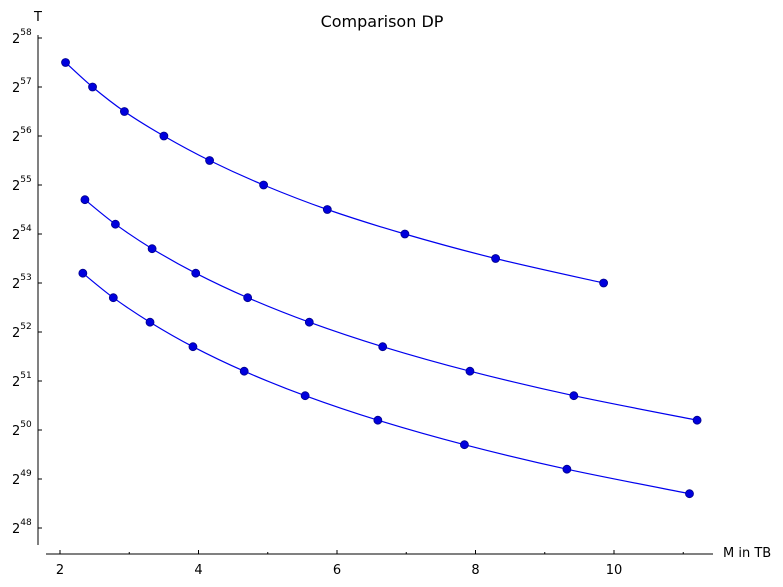  I want to click on y-tick-label: 248, so click(22, 527).